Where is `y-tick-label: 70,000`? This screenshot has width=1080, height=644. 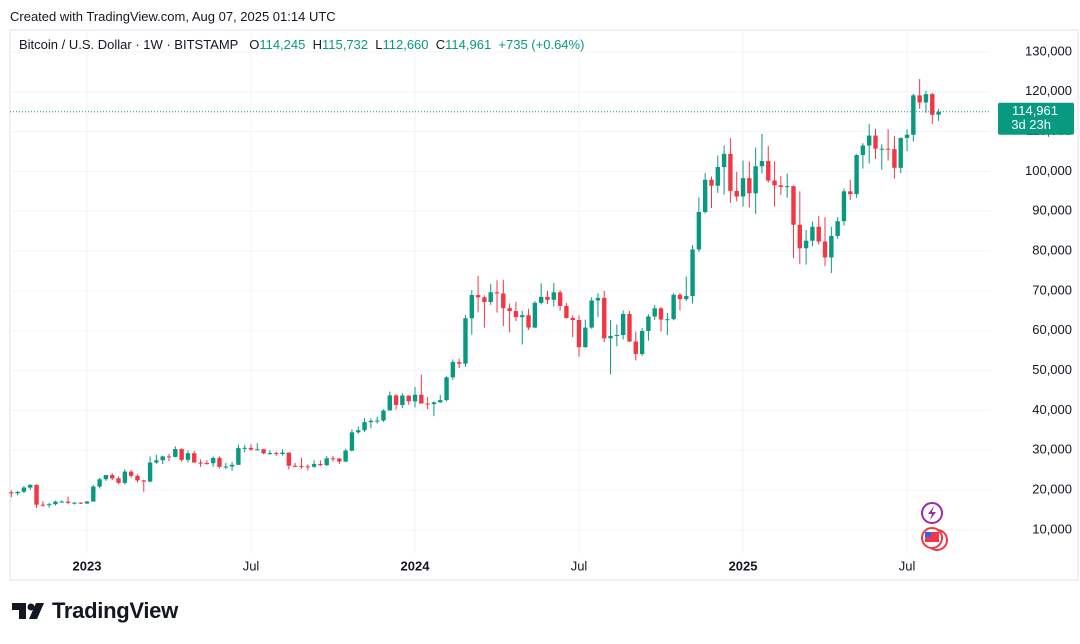 y-tick-label: 70,000 is located at coordinates (1052, 289).